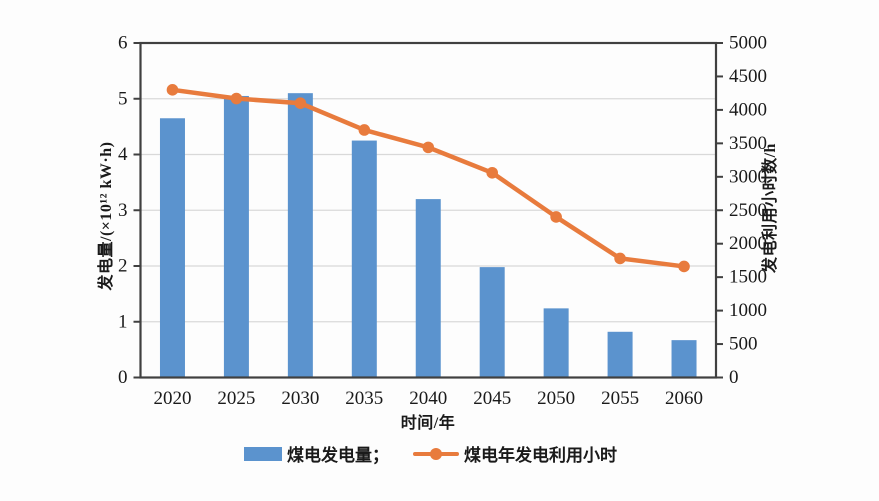  Describe the element at coordinates (540, 455) in the screenshot. I see `legend-label-line: 煤电年发电利用小时` at that location.